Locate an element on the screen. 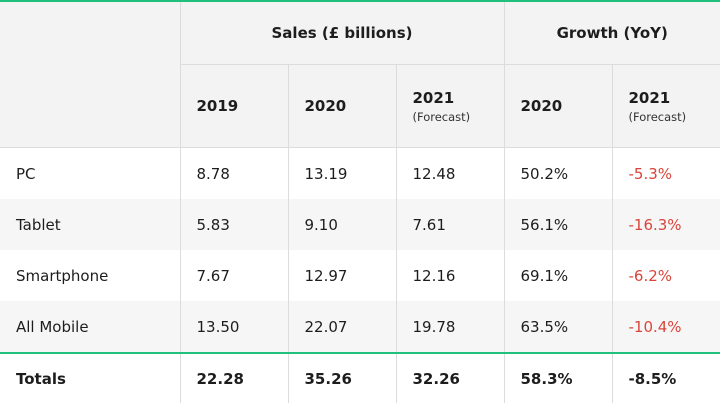 The height and width of the screenshot is (404, 720). cell-growth-2020: 56.1% is located at coordinates (557, 224).